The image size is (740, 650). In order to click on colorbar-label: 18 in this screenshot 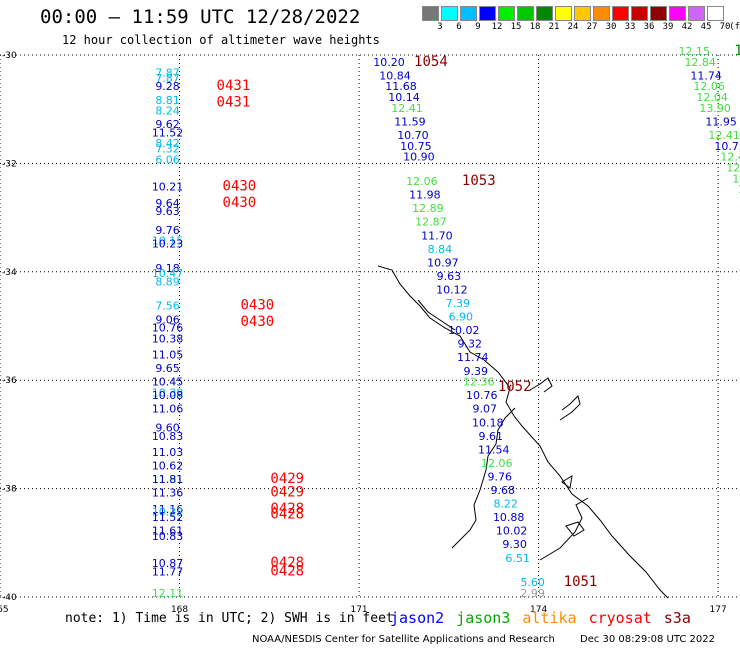, I will do `click(535, 27)`.